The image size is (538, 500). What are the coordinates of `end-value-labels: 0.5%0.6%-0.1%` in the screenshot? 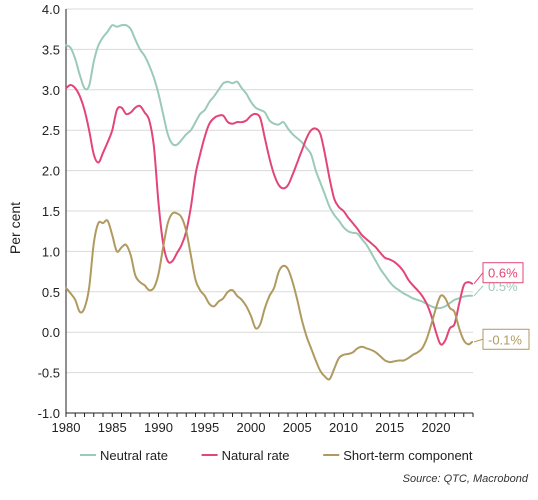 It's located at (501, 306).